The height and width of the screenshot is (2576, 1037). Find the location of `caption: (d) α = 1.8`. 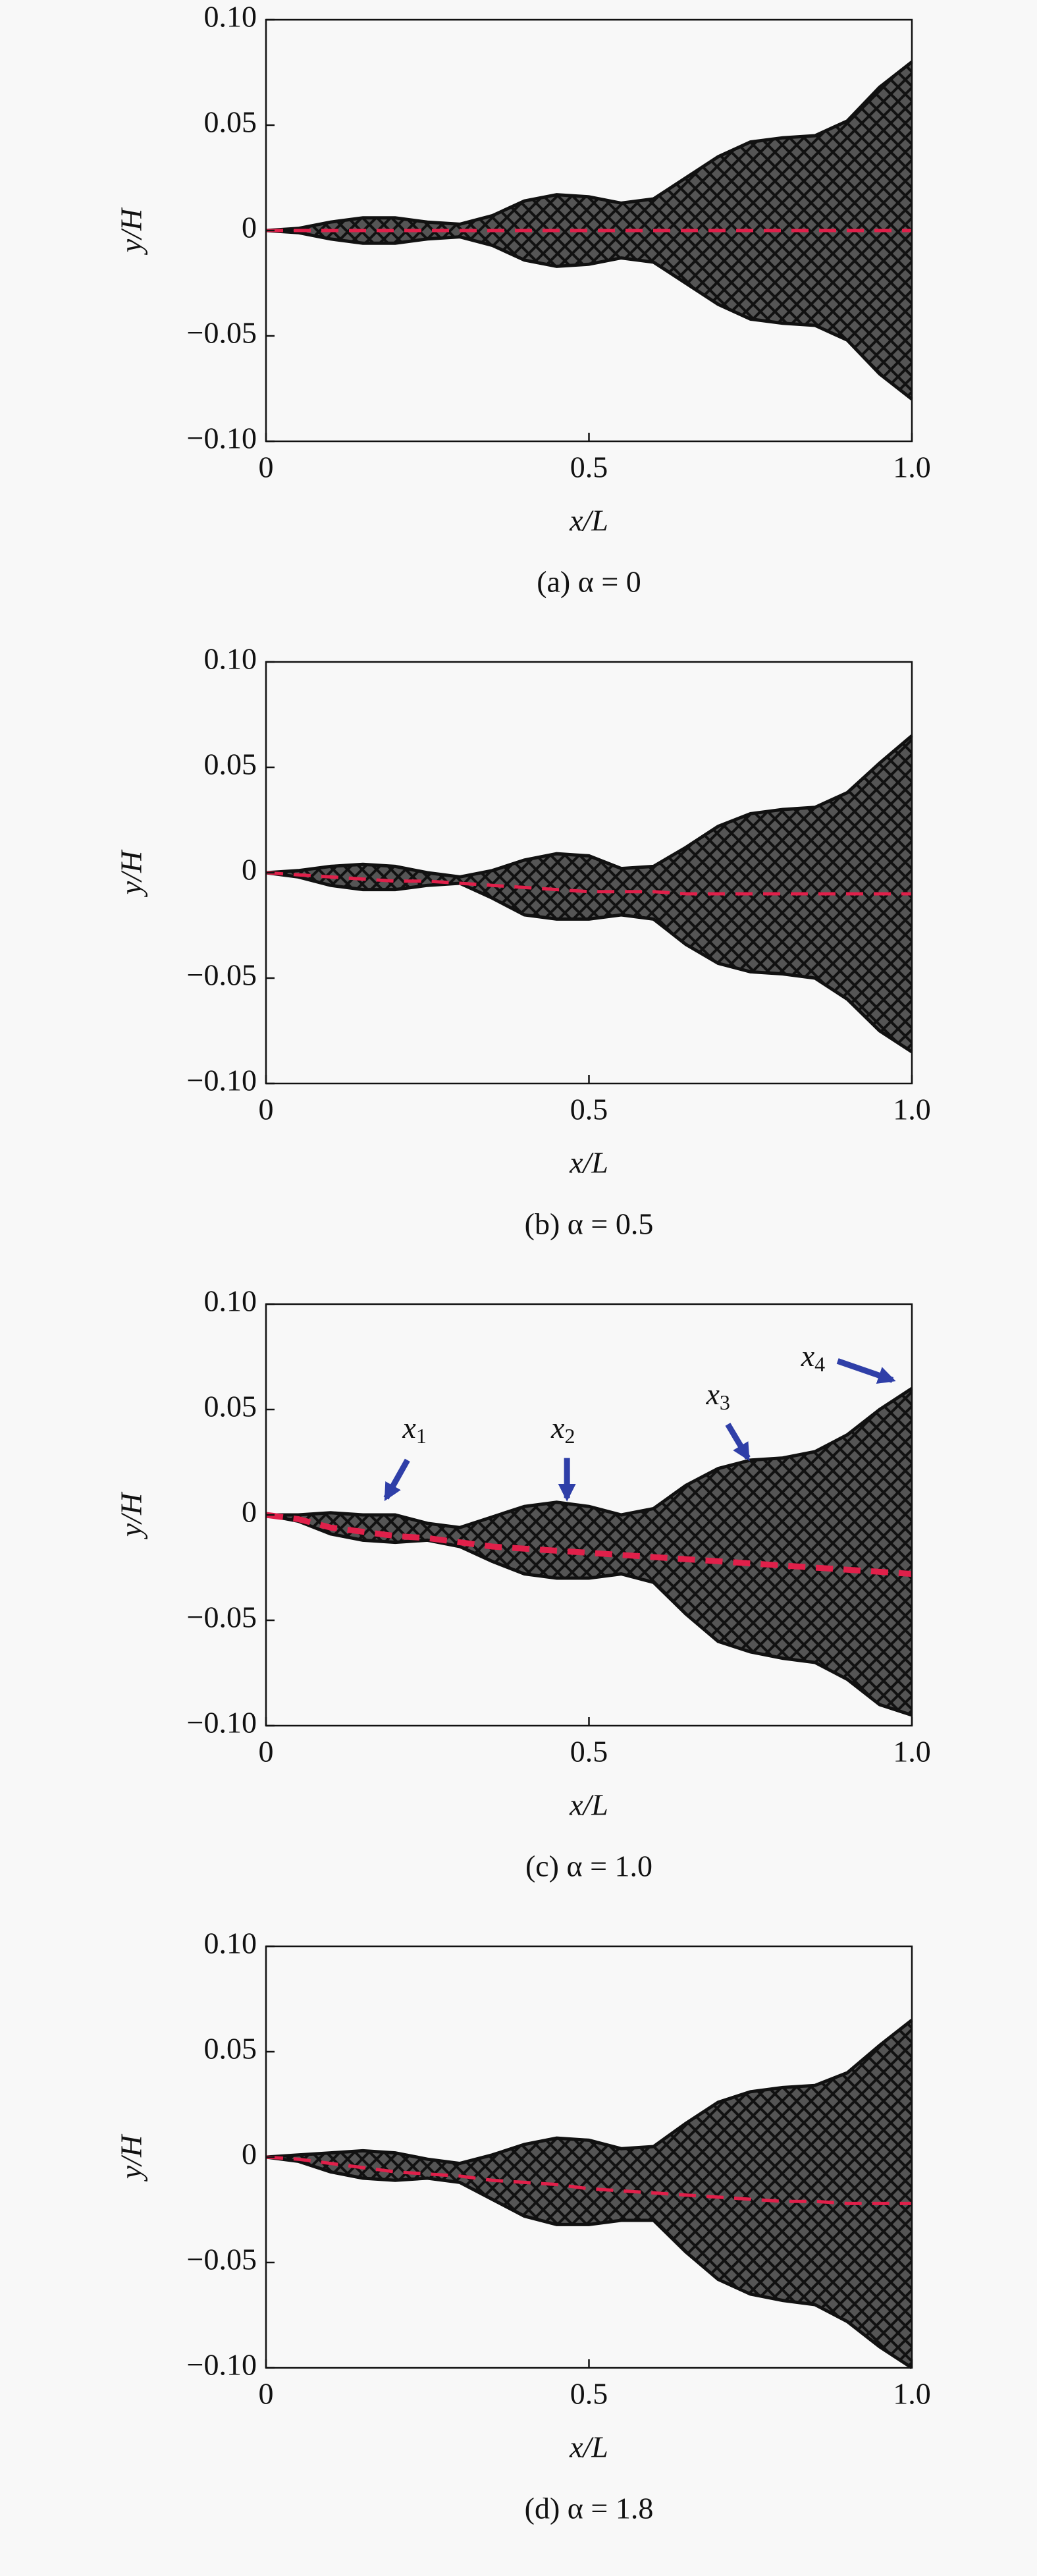

caption: (d) α = 1.8 is located at coordinates (589, 2508).